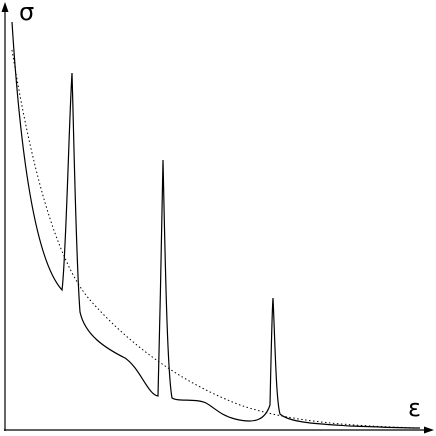 The image size is (436, 436). What do you see at coordinates (414, 408) in the screenshot?
I see `x-axis-label: ε` at bounding box center [414, 408].